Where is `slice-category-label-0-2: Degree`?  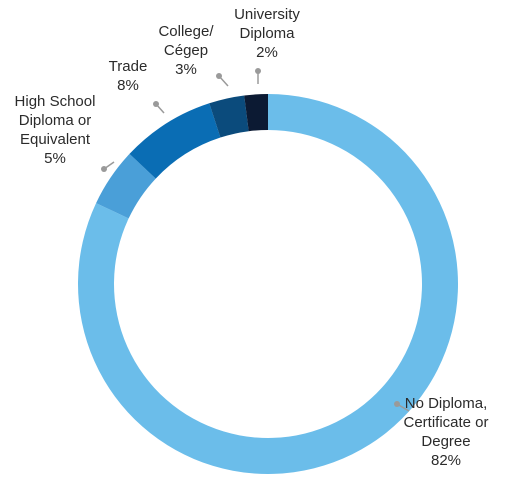 slice-category-label-0-2: Degree is located at coordinates (445, 441).